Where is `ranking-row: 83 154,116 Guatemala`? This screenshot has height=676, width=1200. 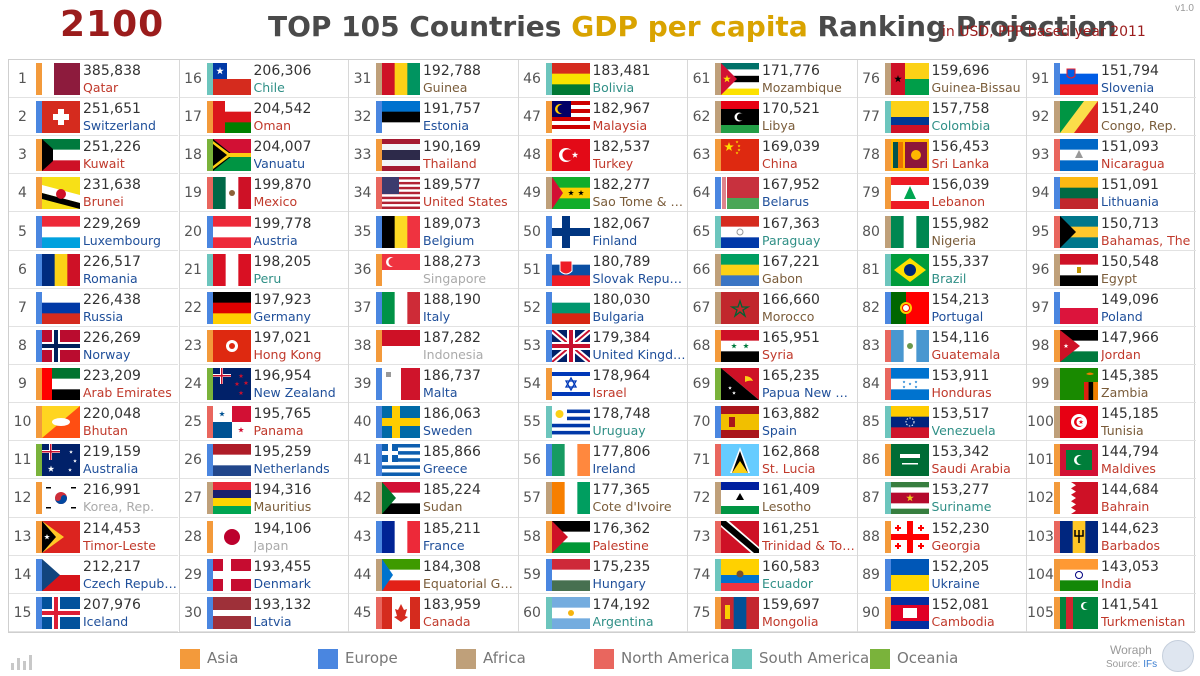
ranking-row: 83 154,116 Guatemala is located at coordinates (942, 346).